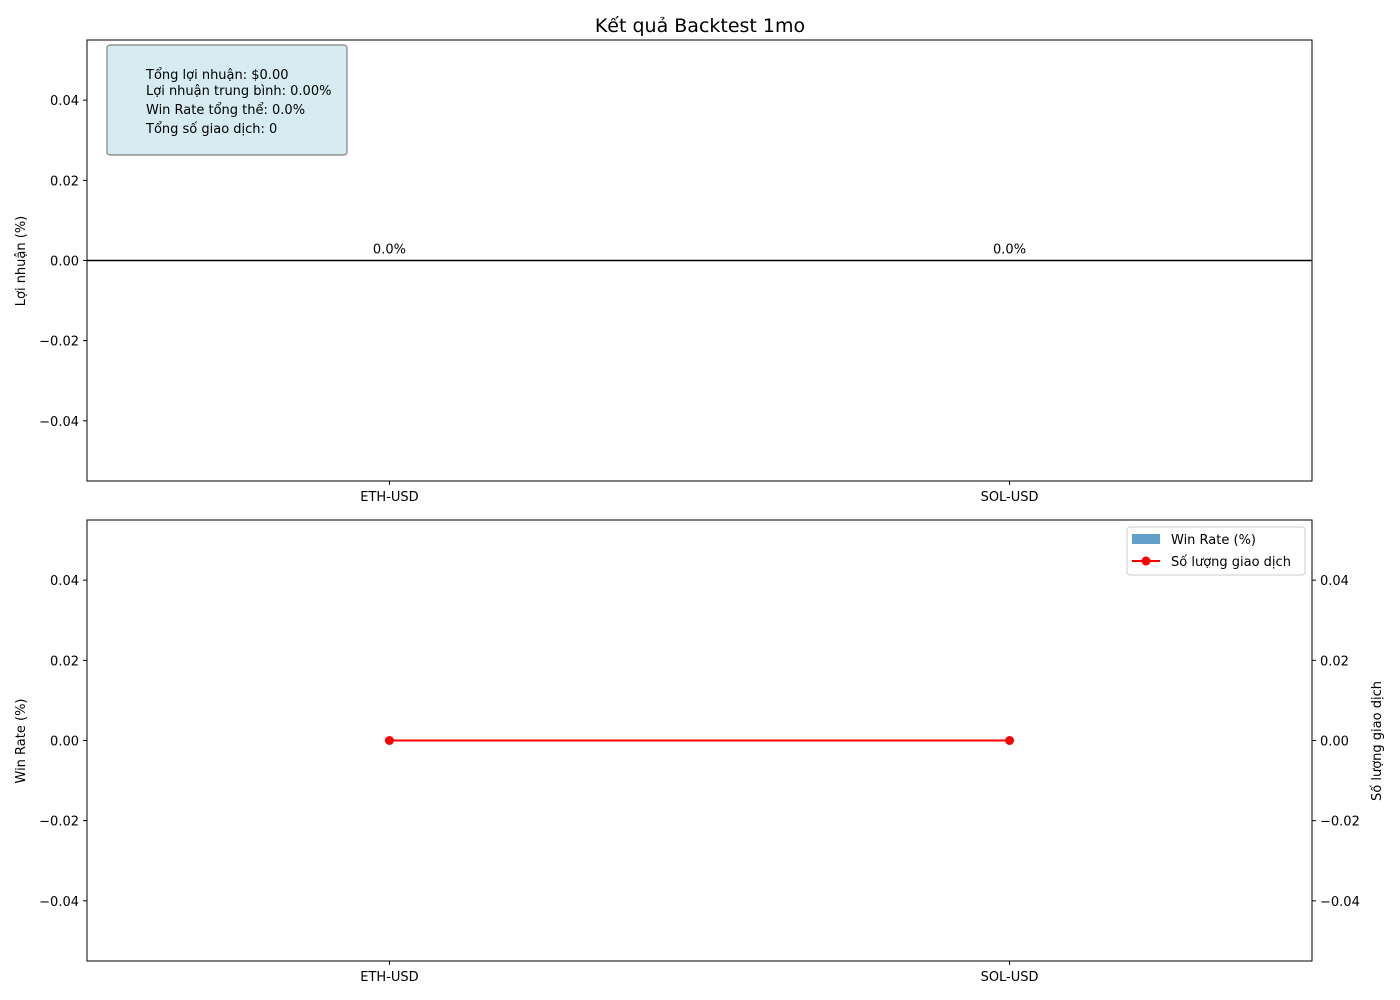 This screenshot has width=1400, height=1000. Describe the element at coordinates (64, 581) in the screenshot. I see `win-rate-y-tick-label: 0.04` at that location.